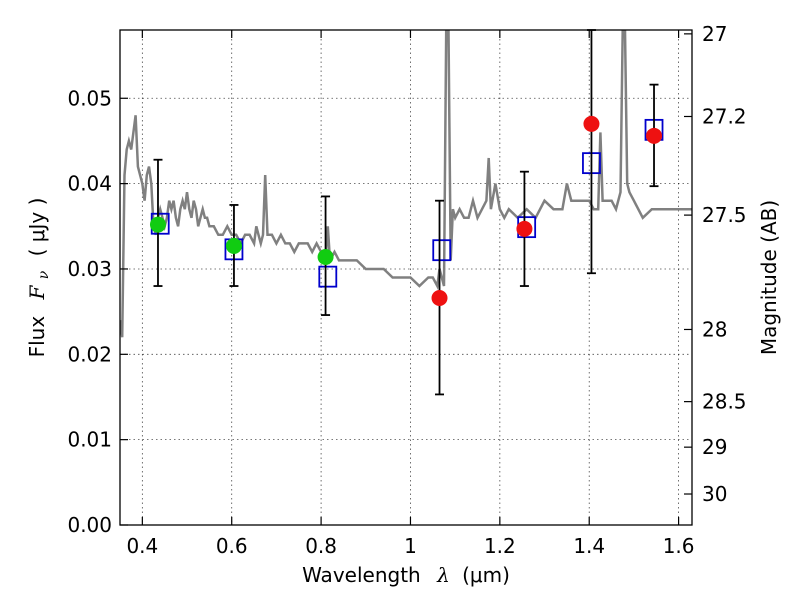 The image size is (800, 600). I want to click on y-tick-label: 0.00, so click(89, 525).